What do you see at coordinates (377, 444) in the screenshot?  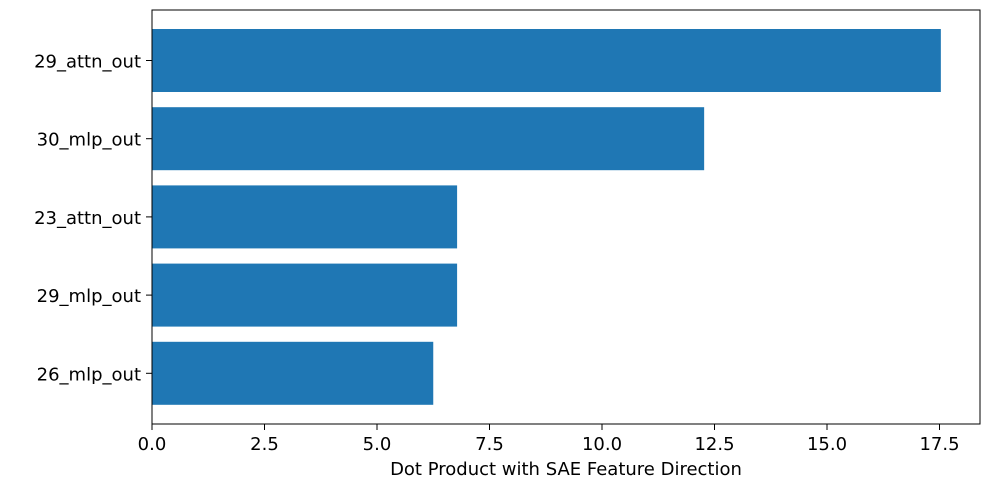 I see `x-tick-label: 5.0` at bounding box center [377, 444].